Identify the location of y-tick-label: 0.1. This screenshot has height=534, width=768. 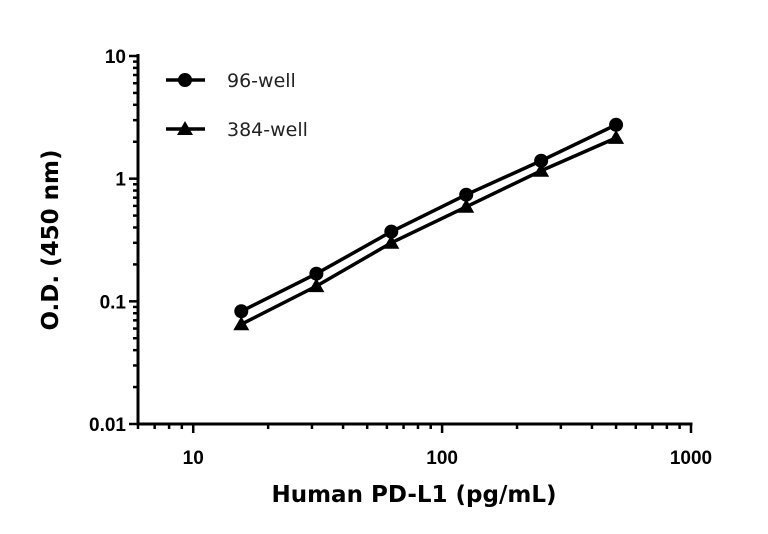
(113, 302).